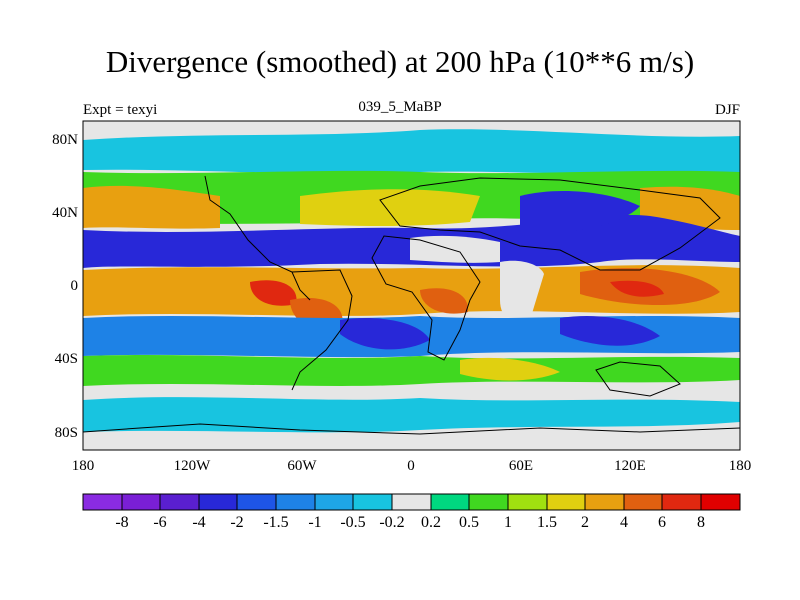  I want to click on colorbar-label: 0.2, so click(431, 522).